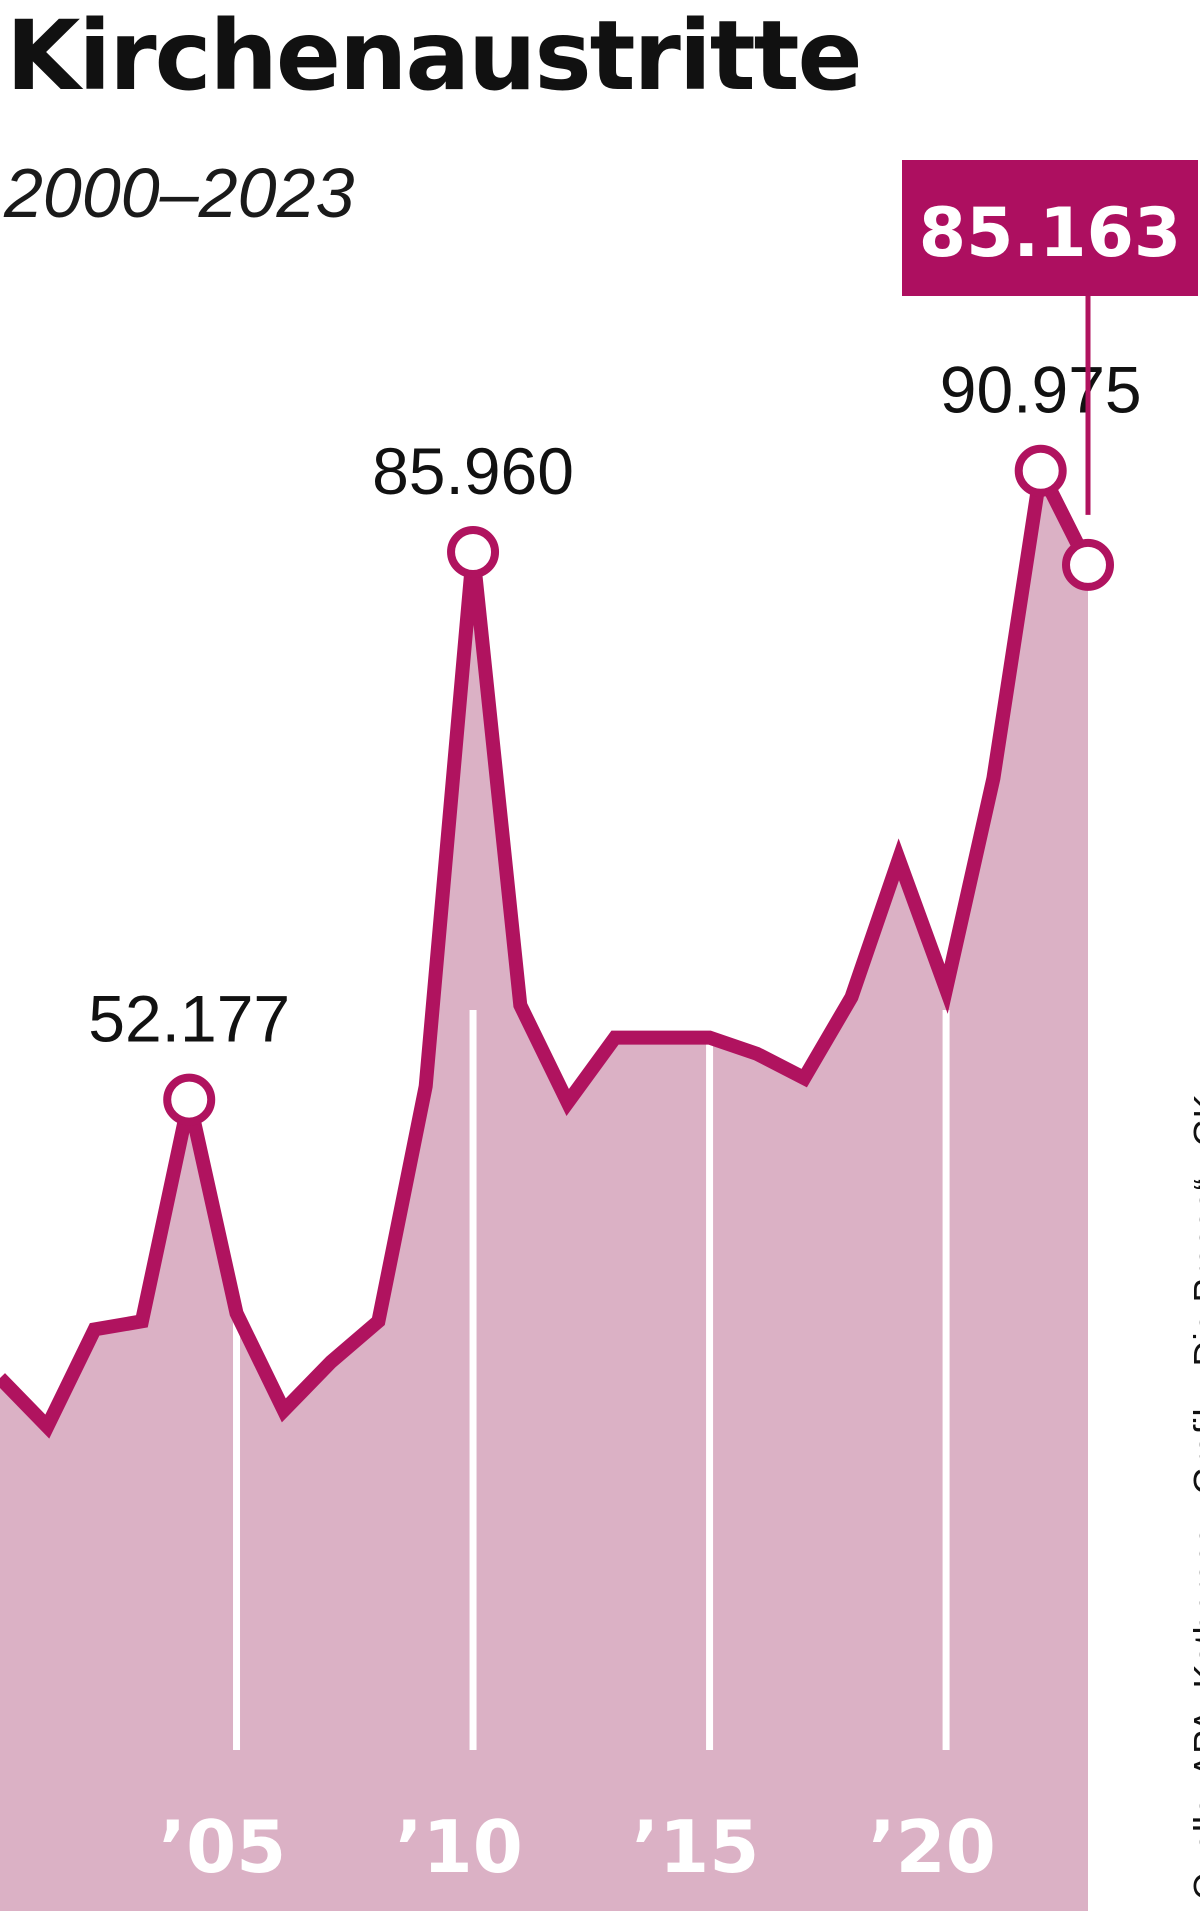  I want to click on x-tick-label-2010: ’10, so click(459, 1847).